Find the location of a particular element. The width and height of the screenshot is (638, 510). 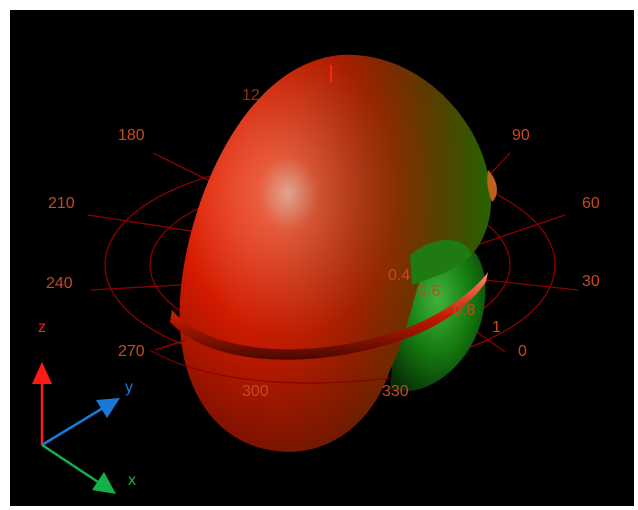

axis-z-arrow is located at coordinates (42, 373).